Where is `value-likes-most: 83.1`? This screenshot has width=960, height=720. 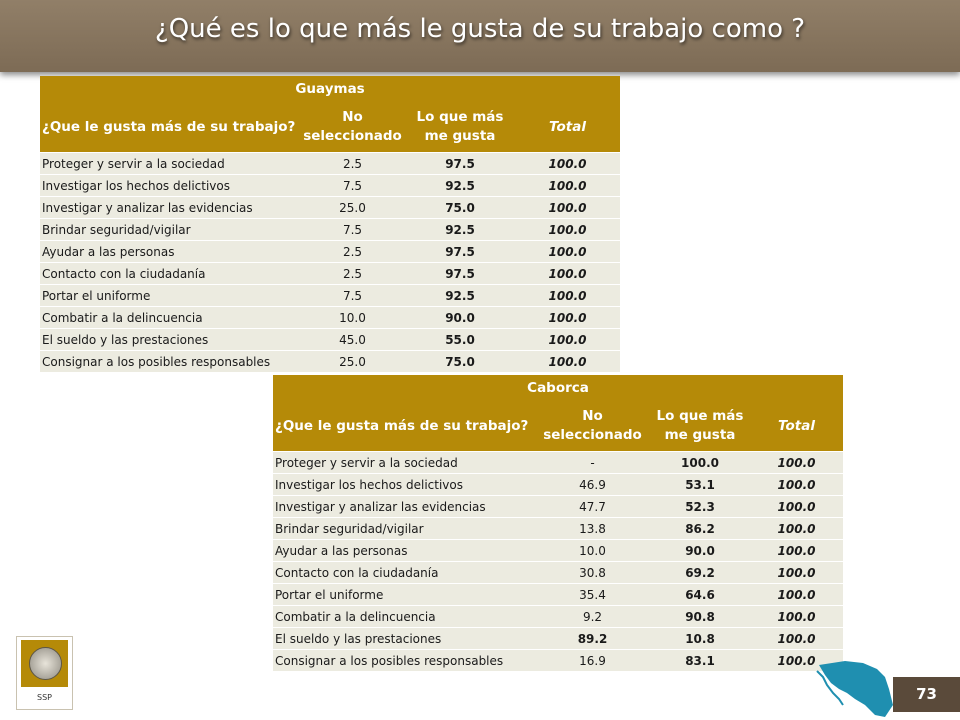
value-likes-most: 83.1 is located at coordinates (700, 660).